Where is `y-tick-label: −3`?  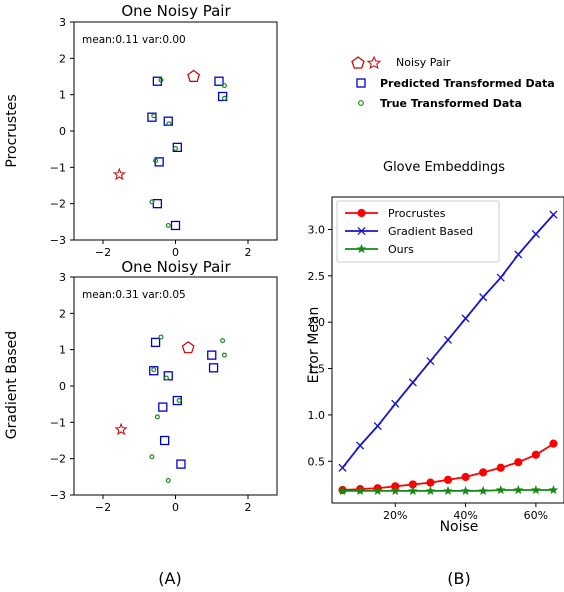 y-tick-label: −3 is located at coordinates (58, 240).